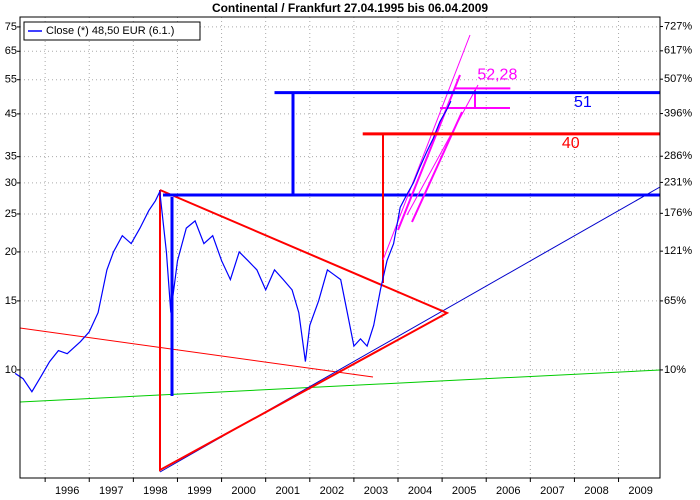 Image resolution: width=700 pixels, height=500 pixels. I want to click on x-tick-label: 1998, so click(155, 491).